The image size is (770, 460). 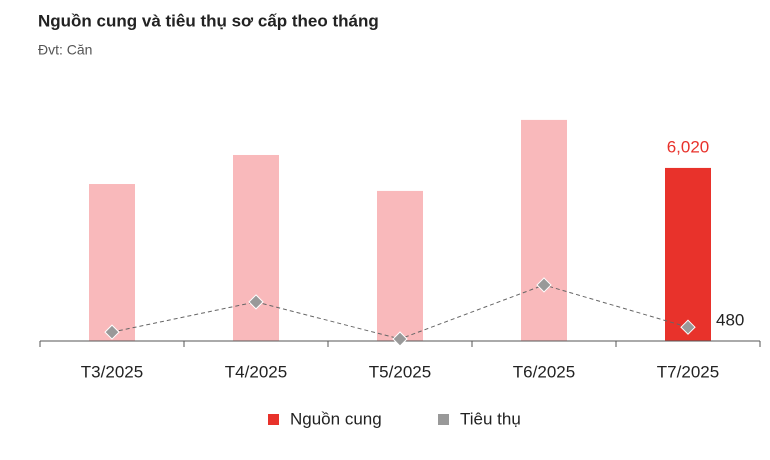 What do you see at coordinates (490, 418) in the screenshot?
I see `legend-label: Tiêu thụ` at bounding box center [490, 418].